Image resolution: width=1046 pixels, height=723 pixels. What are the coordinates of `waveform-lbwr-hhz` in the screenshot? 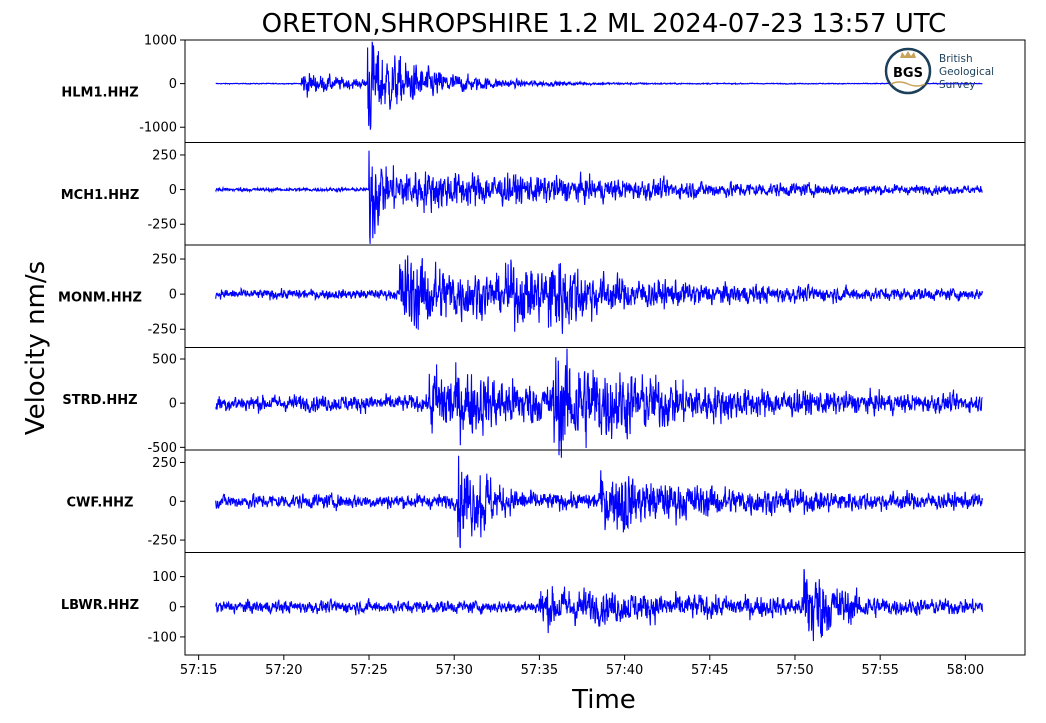 It's located at (599, 605).